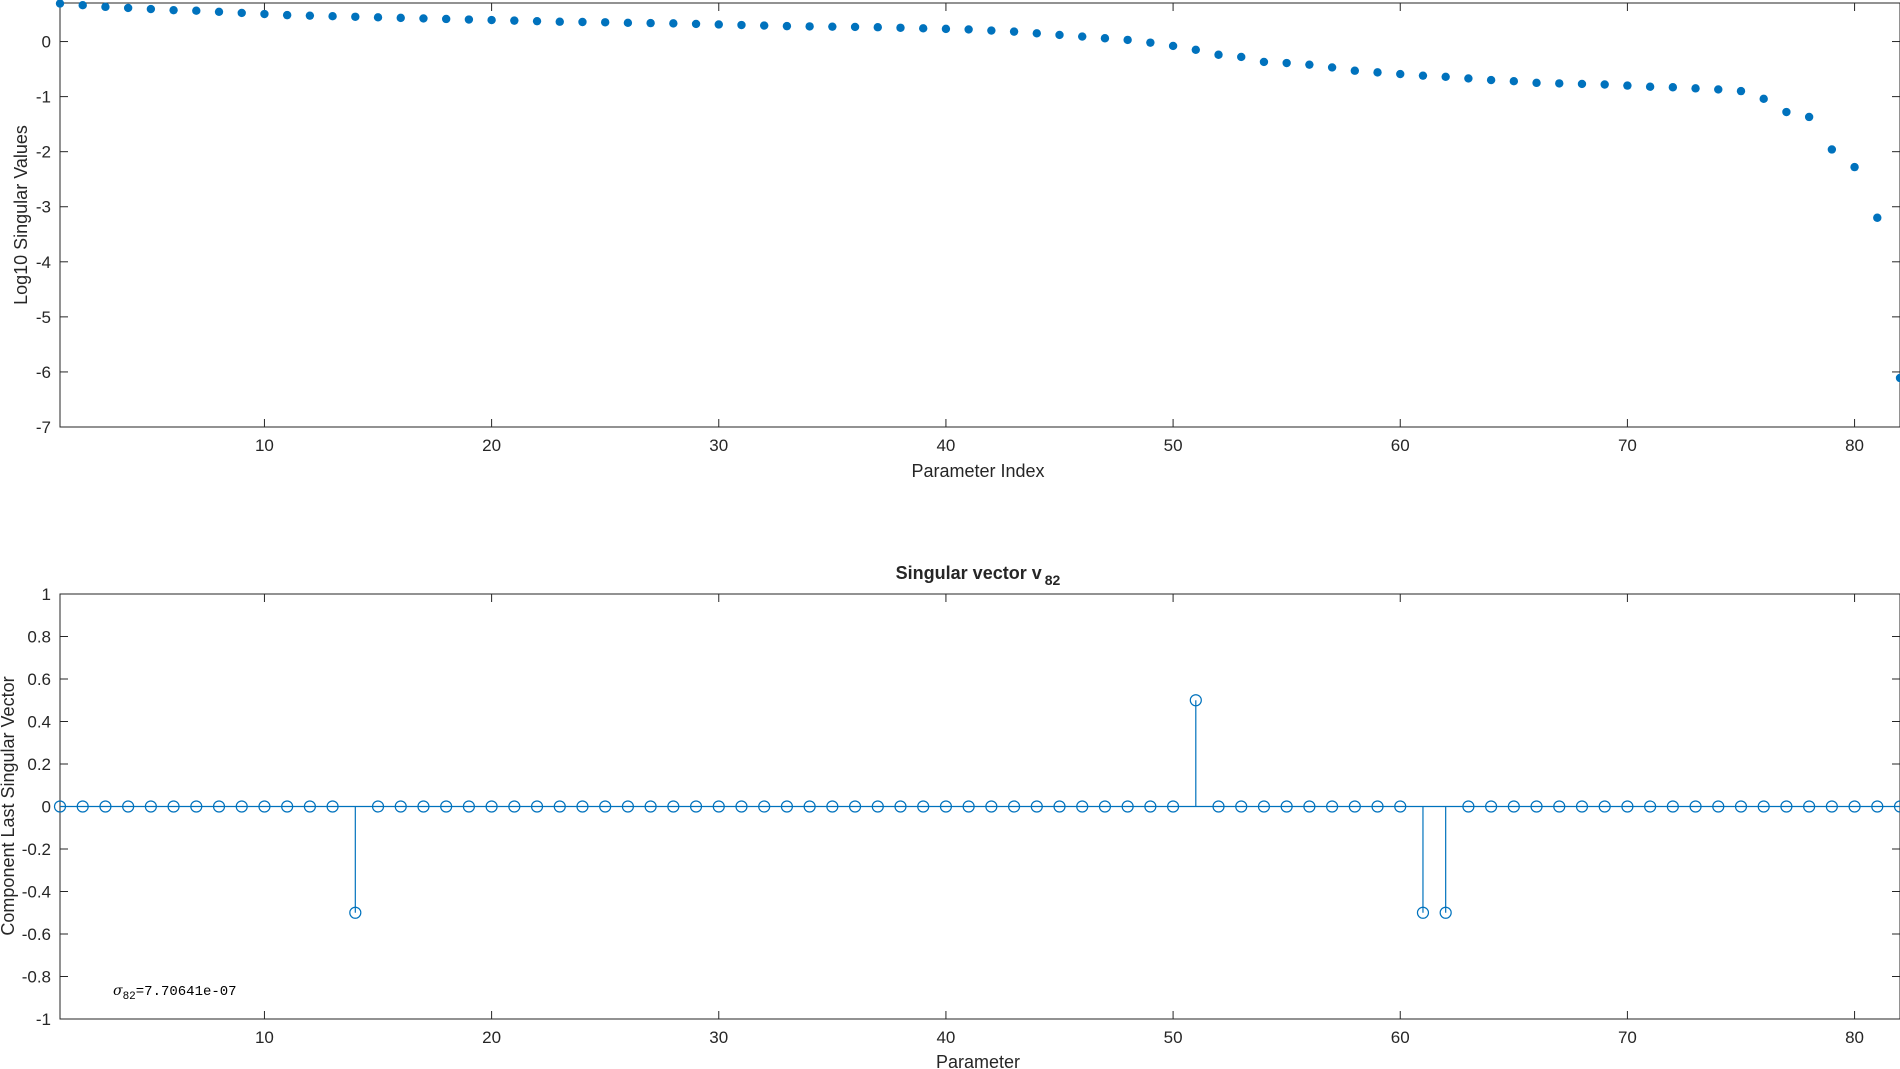 Image resolution: width=1900 pixels, height=1069 pixels. I want to click on y-tick-label: -2, so click(43, 152).